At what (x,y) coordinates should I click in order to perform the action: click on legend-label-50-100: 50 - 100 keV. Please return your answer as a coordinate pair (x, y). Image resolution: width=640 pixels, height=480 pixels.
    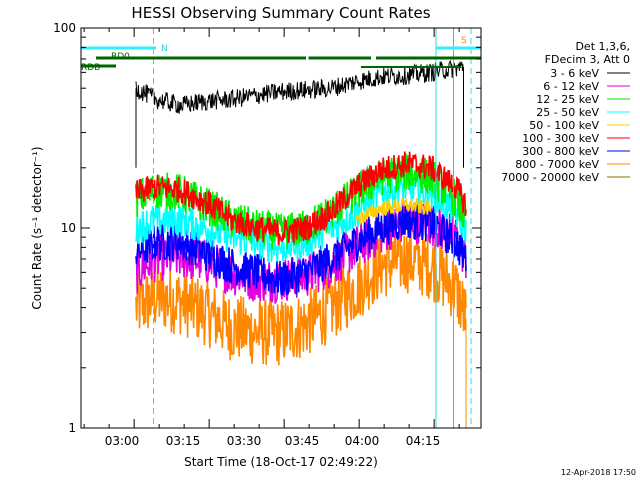
    Looking at the image, I should click on (564, 125).